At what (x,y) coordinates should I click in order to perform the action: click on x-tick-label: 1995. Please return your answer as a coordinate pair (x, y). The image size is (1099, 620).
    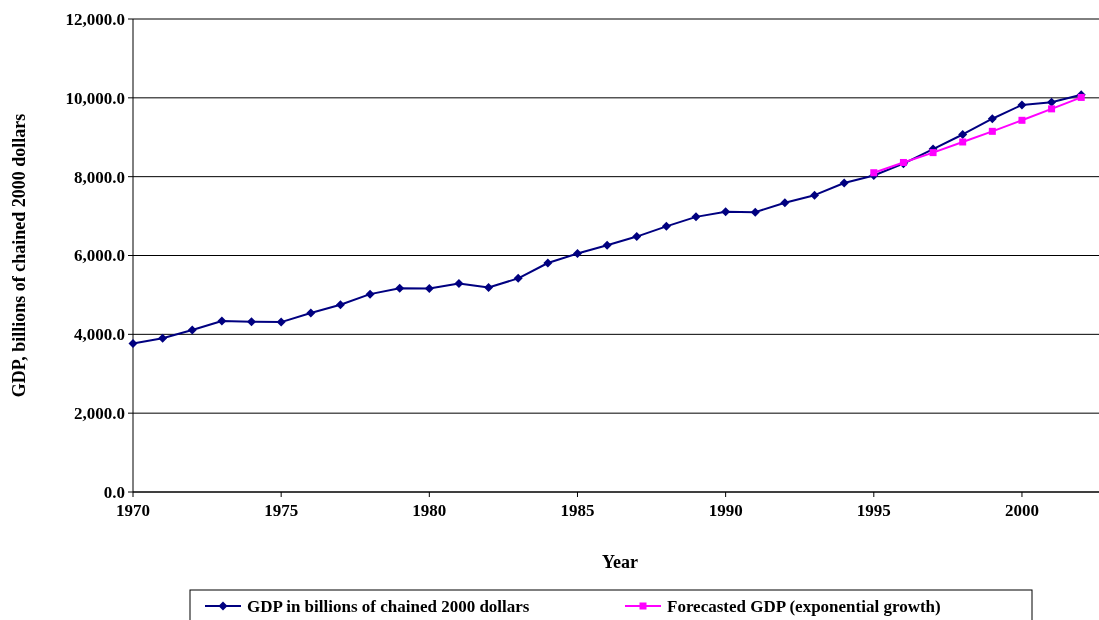
    Looking at the image, I should click on (873, 510).